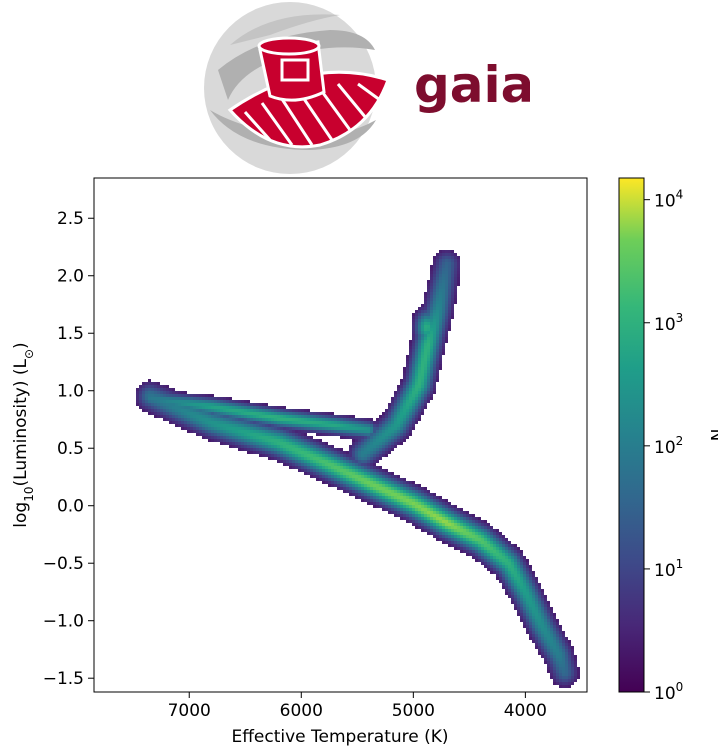 Image resolution: width=718 pixels, height=750 pixels. I want to click on x-axis-label: Effective Temperature (K), so click(339, 737).